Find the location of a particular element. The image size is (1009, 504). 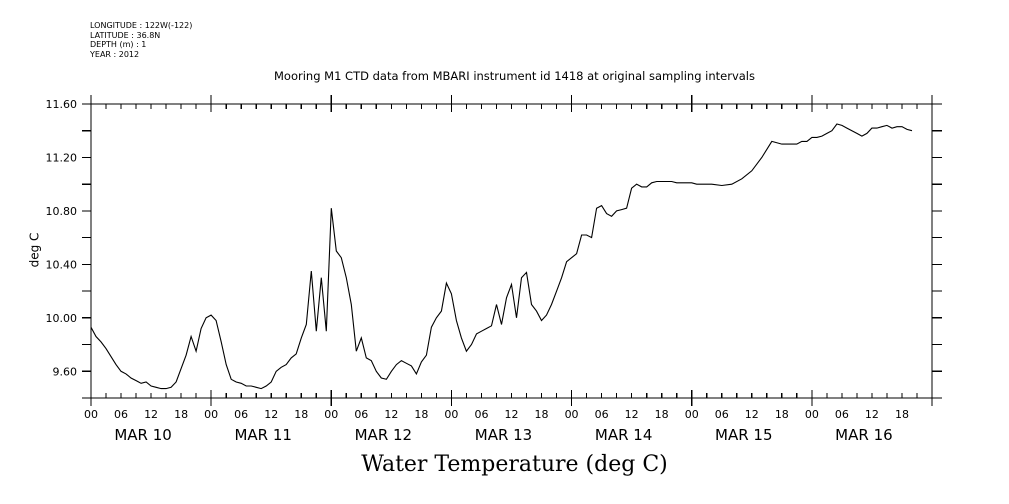

y-tick-label: 11.20 is located at coordinates (62, 157).